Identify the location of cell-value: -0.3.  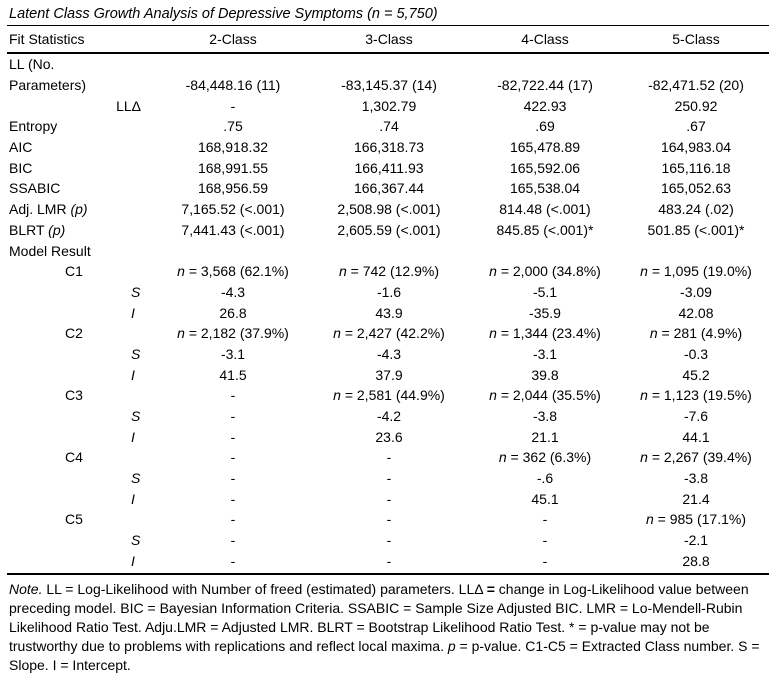
(696, 353).